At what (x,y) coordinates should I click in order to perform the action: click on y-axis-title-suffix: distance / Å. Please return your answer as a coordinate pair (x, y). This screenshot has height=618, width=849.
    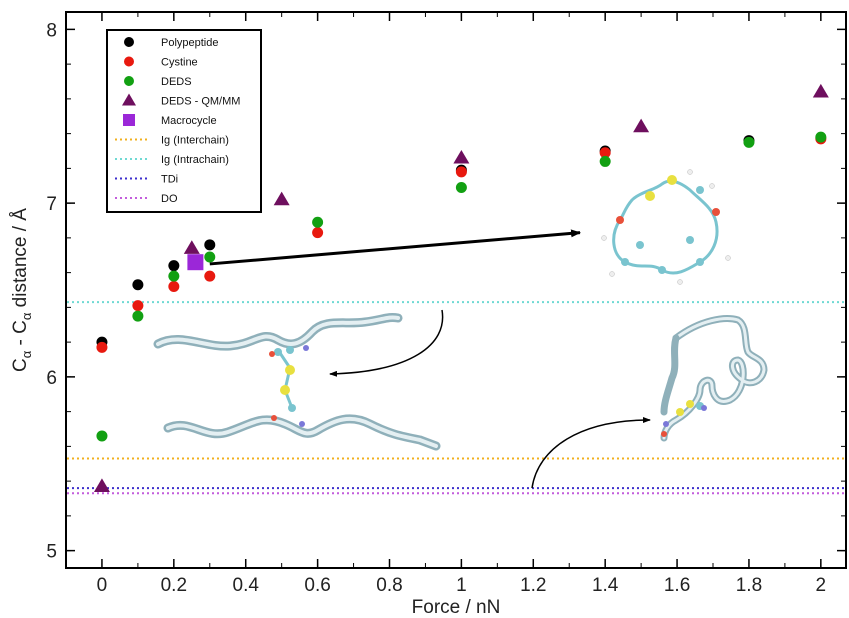
    Looking at the image, I should click on (20, 260).